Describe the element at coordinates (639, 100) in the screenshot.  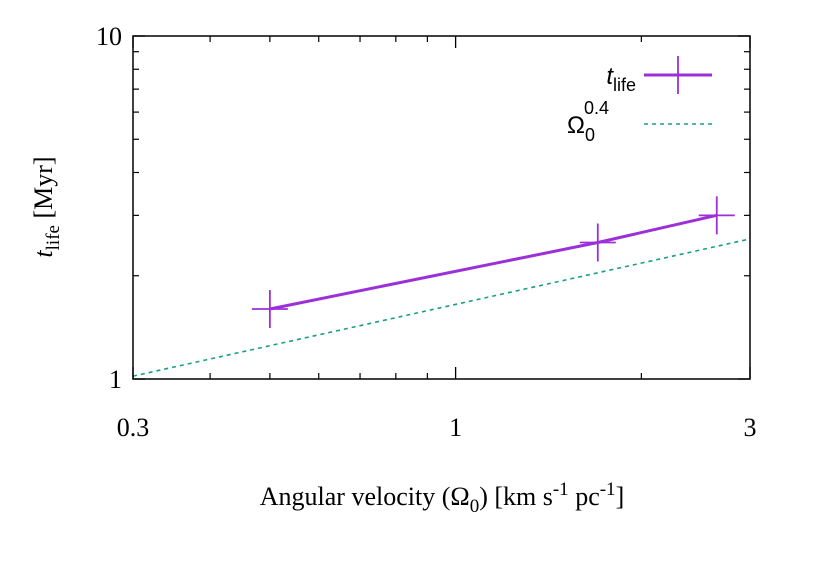
I see `legend: tlife Ω0 0.4` at that location.